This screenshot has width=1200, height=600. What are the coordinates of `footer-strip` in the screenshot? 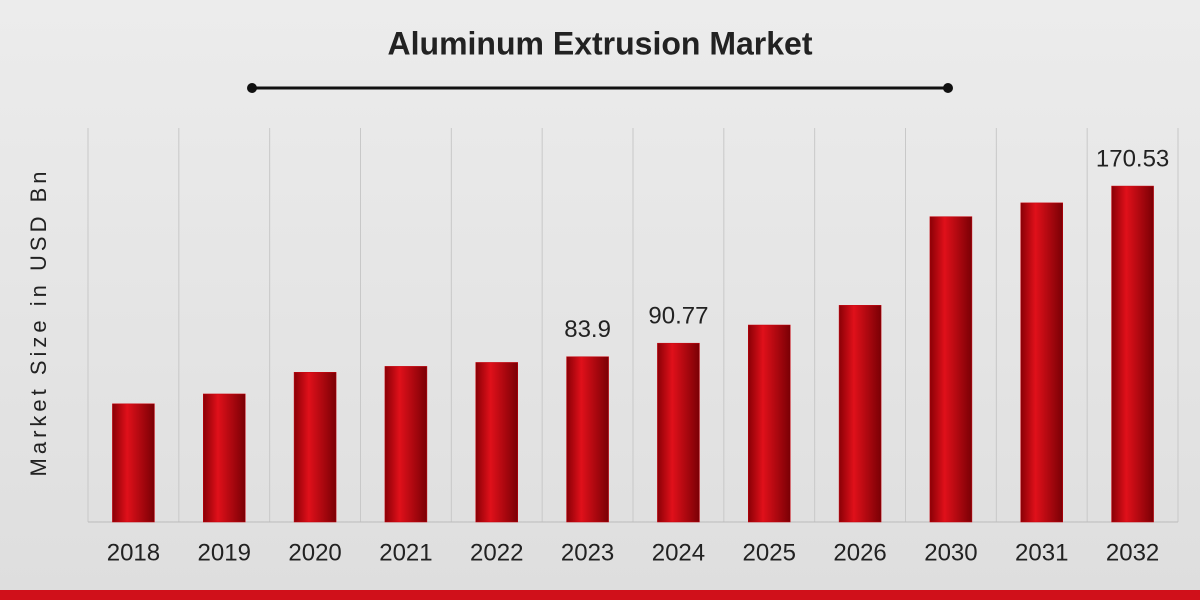 It's located at (600, 595).